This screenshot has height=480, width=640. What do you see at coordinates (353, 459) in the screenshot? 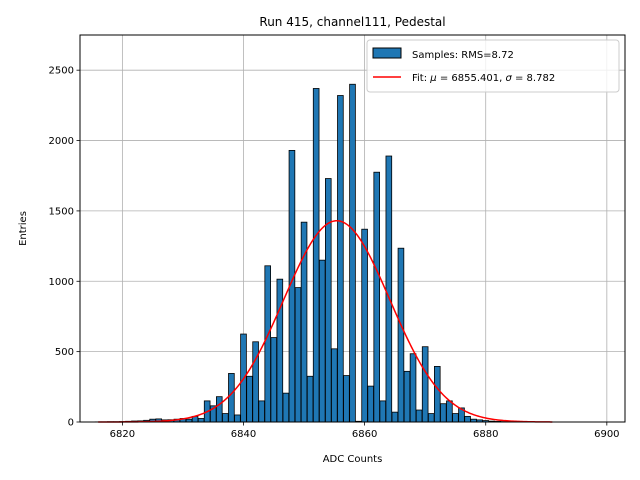
I see `x-axis-label: ADC Counts` at bounding box center [353, 459].